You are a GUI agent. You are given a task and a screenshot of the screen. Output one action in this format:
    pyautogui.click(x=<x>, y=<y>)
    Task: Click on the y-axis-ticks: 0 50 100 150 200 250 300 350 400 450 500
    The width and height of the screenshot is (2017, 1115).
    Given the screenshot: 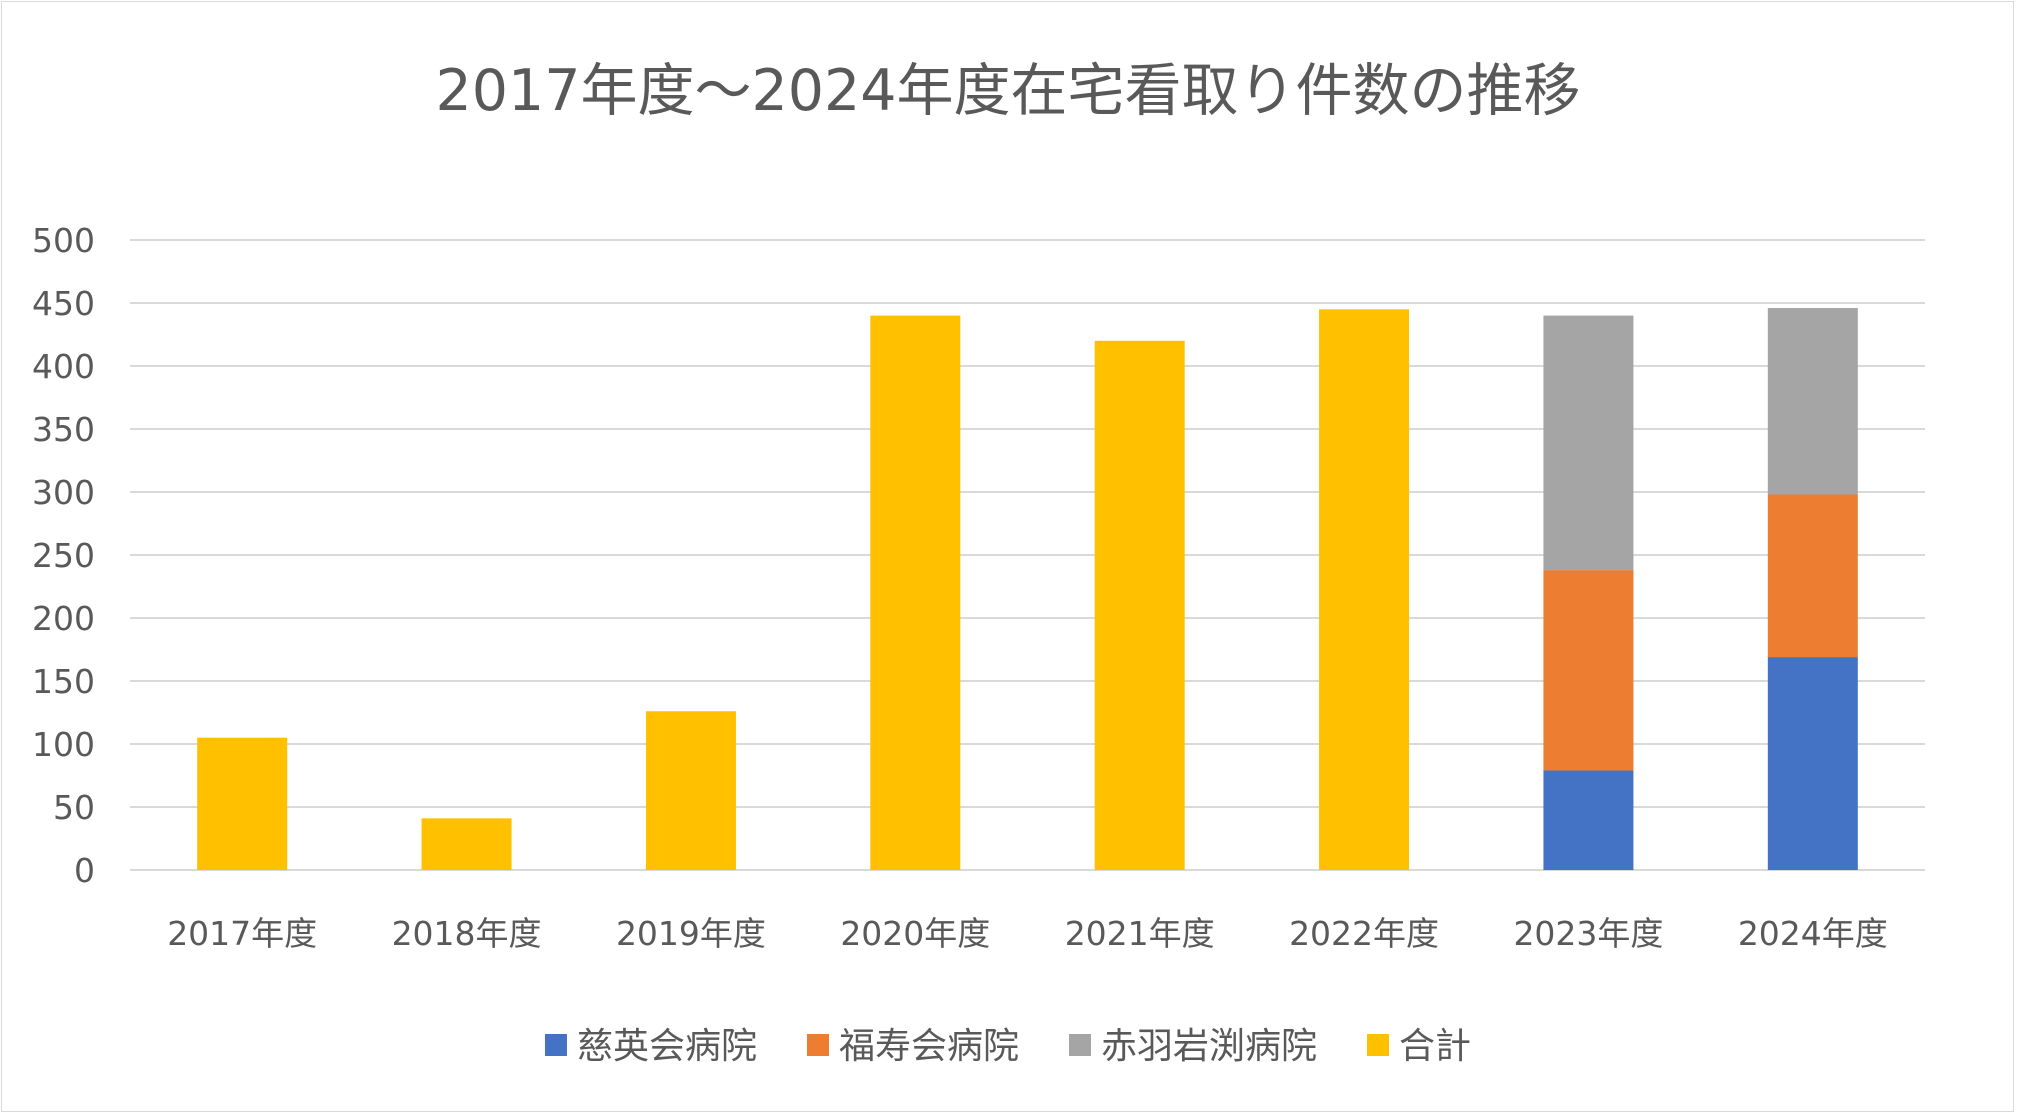 What is the action you would take?
    pyautogui.click(x=63, y=555)
    